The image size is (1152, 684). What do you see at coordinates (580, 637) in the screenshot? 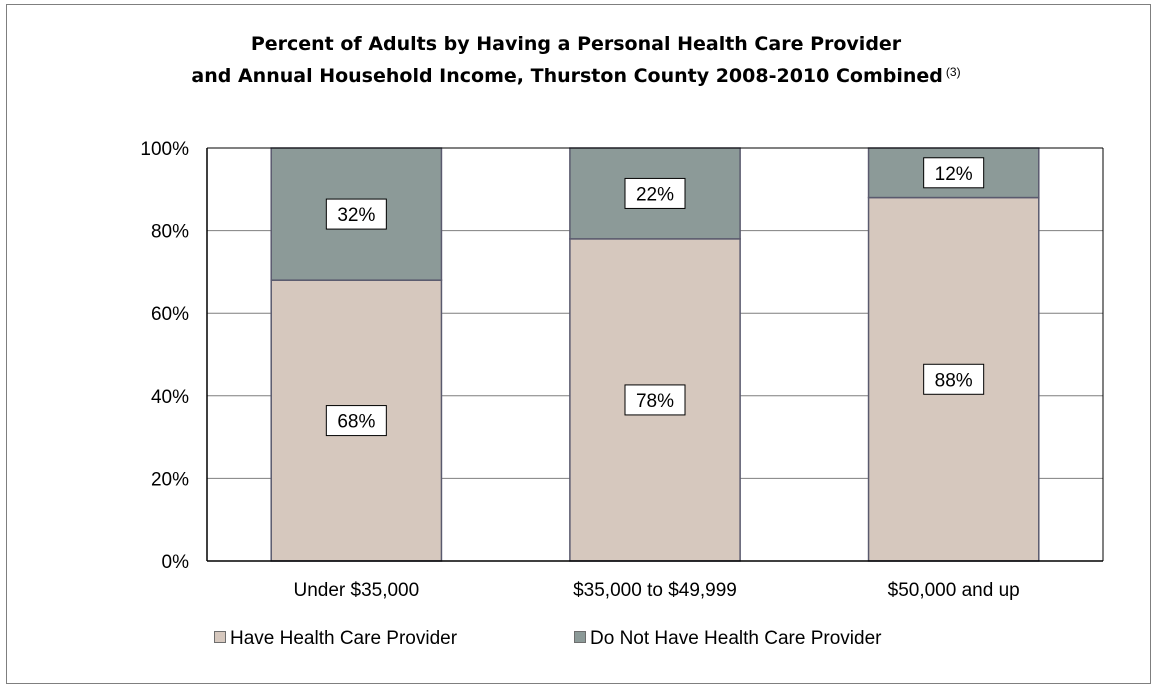
I see `legend-swatch-not-have` at bounding box center [580, 637].